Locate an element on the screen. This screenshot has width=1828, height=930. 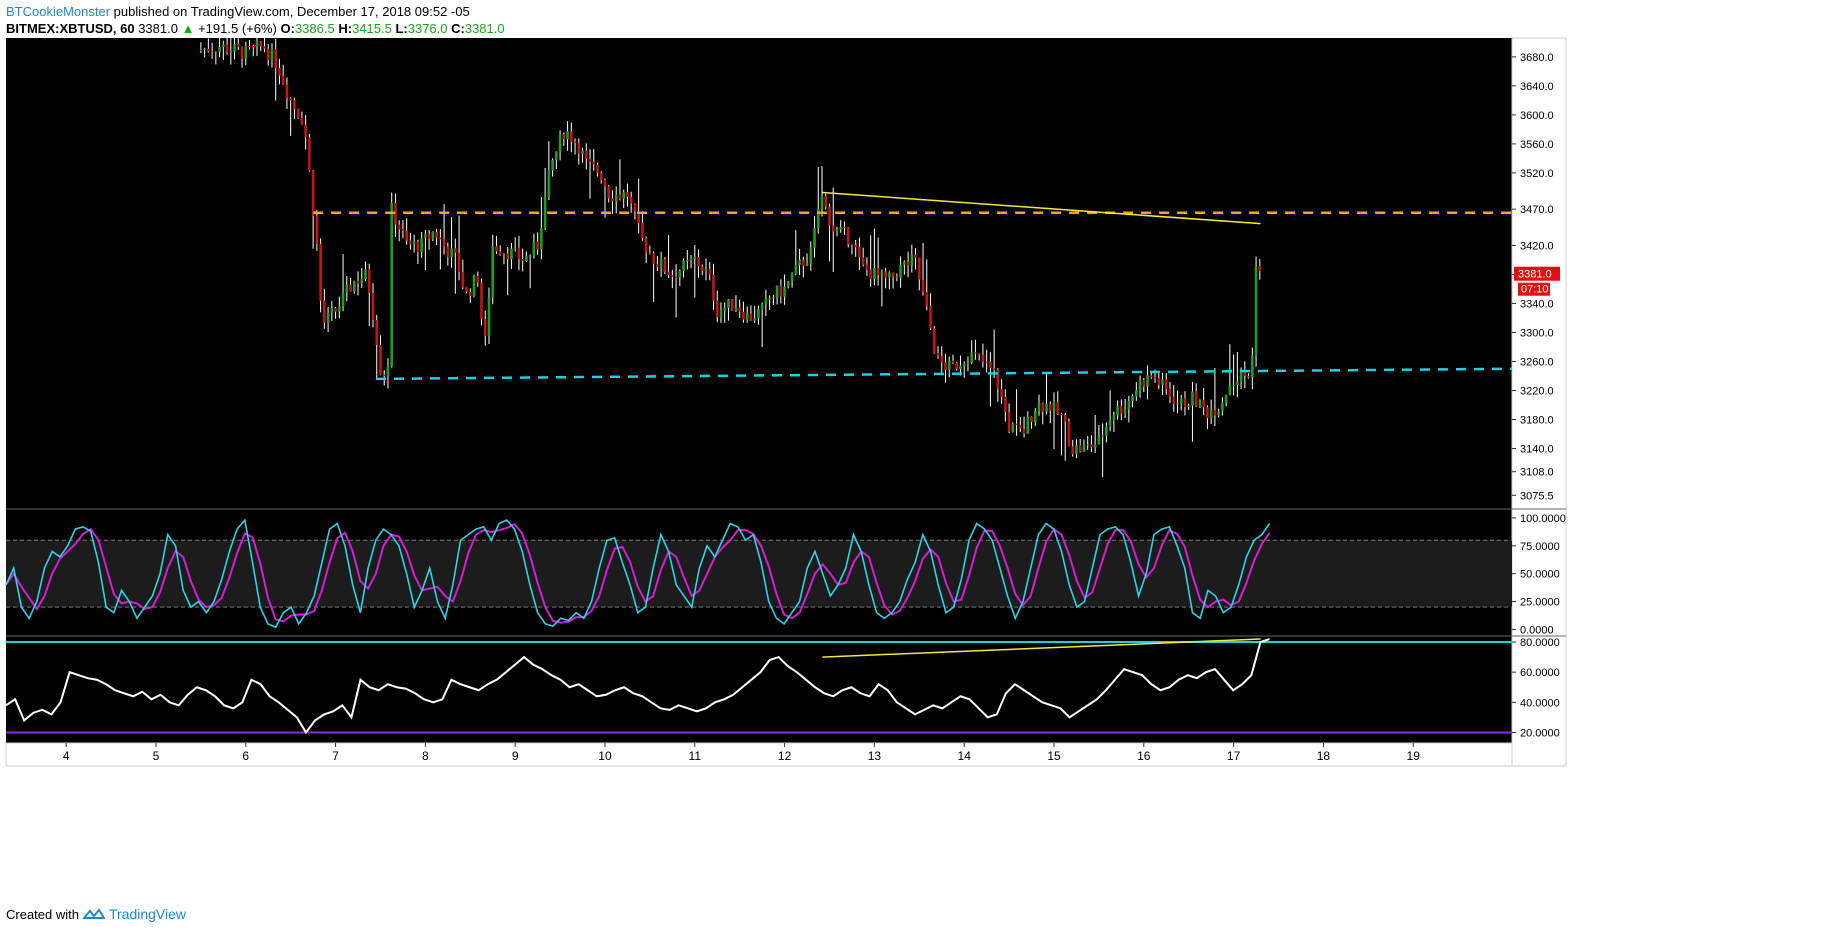
footer: Created with TradingView is located at coordinates (96, 914).